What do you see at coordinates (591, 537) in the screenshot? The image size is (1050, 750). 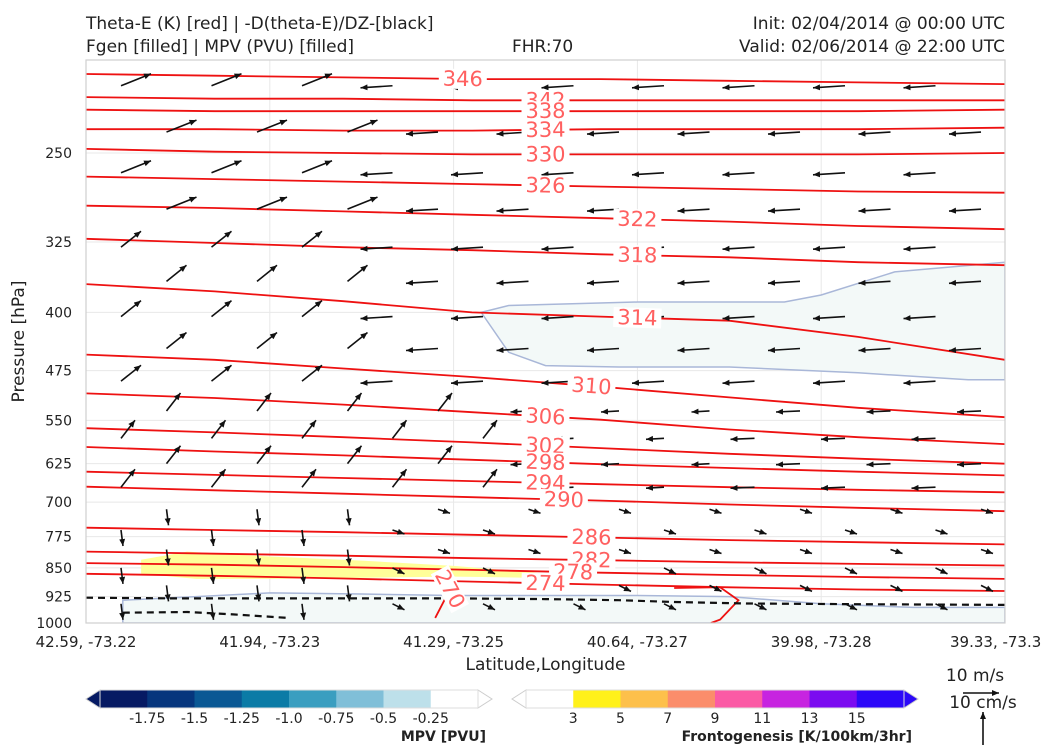 I see `contour-label: 286` at bounding box center [591, 537].